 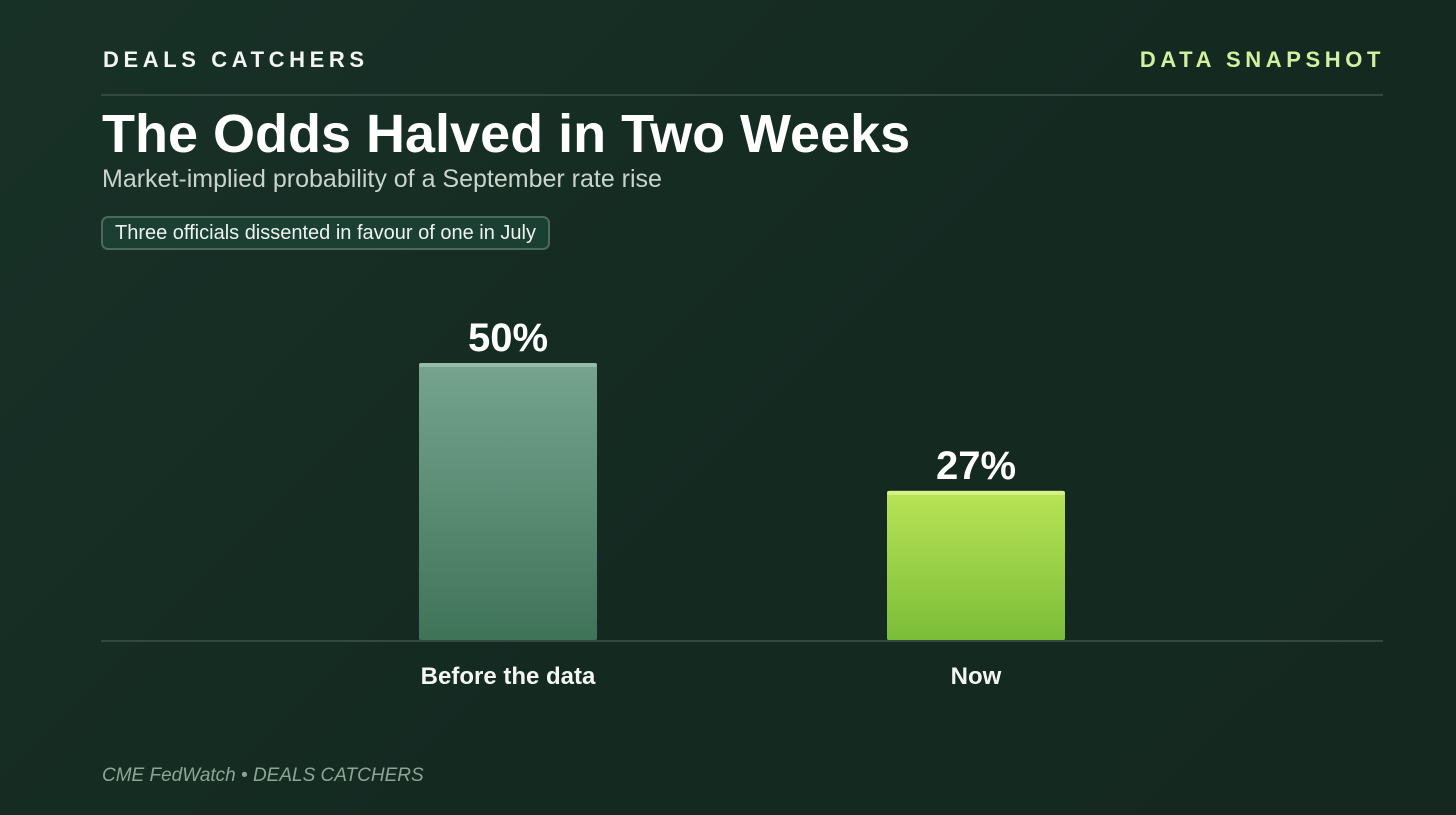 I want to click on data-snapshot-tag: DATA SNAPSHOT, so click(x=1262, y=59).